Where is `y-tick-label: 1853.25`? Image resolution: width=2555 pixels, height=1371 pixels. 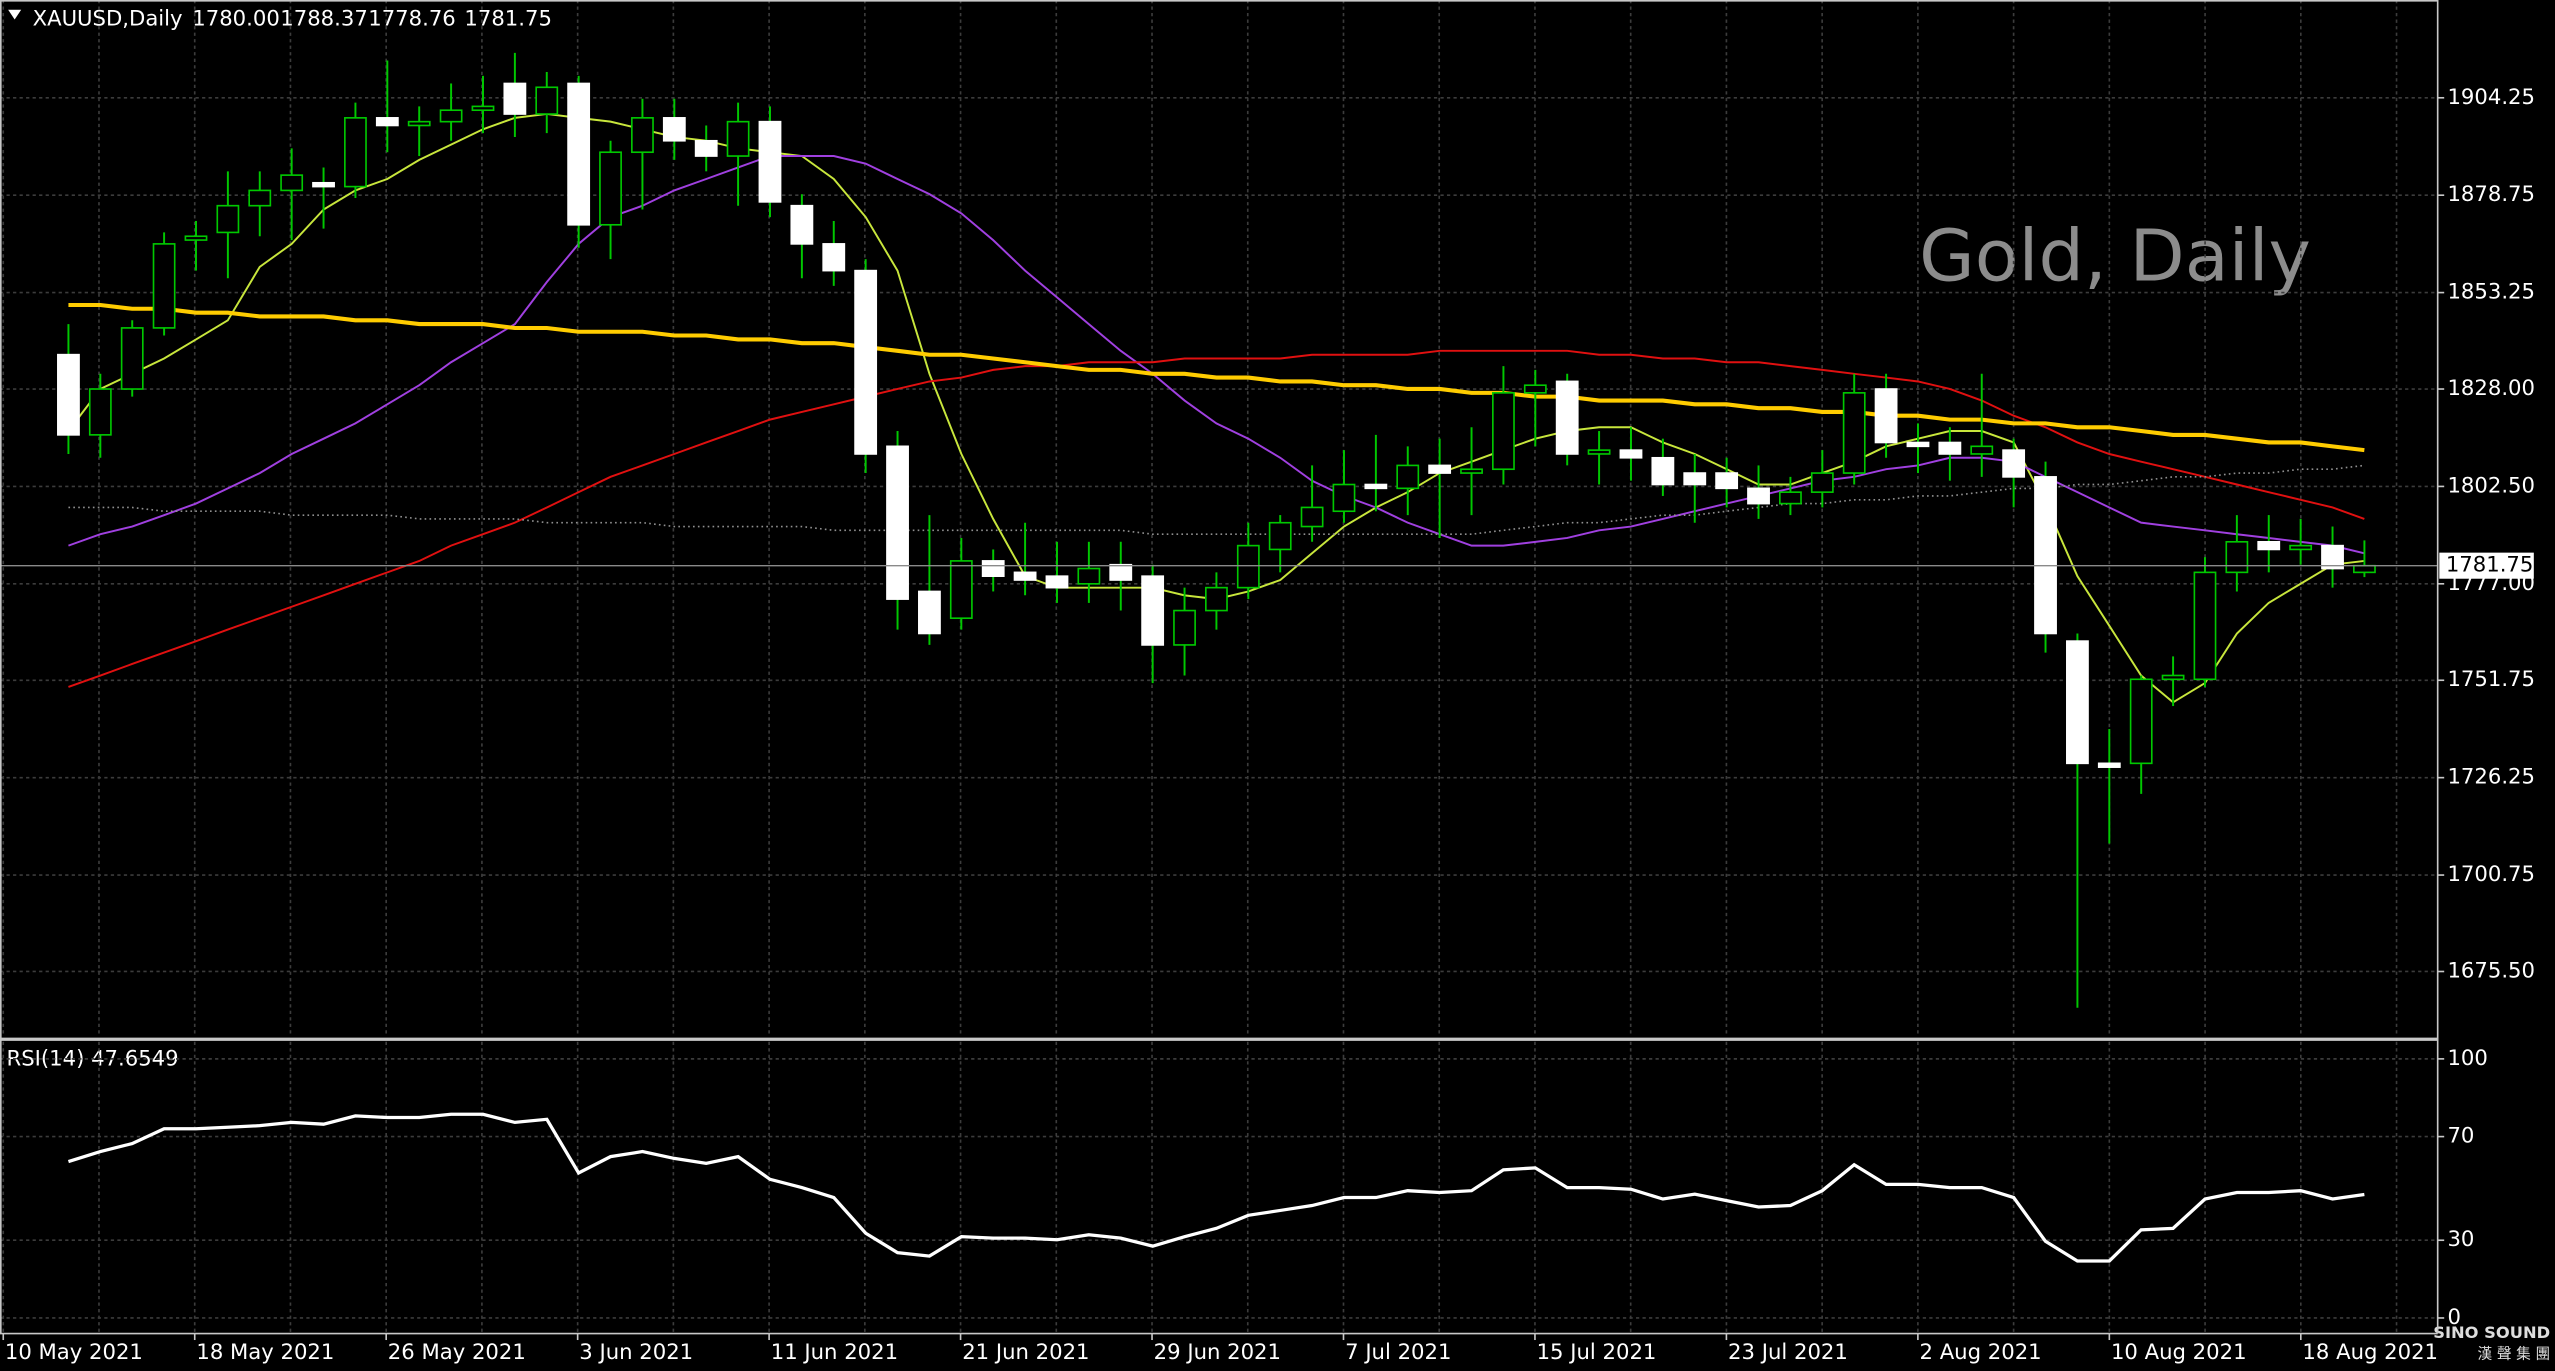
y-tick-label: 1853.25 is located at coordinates (2491, 291).